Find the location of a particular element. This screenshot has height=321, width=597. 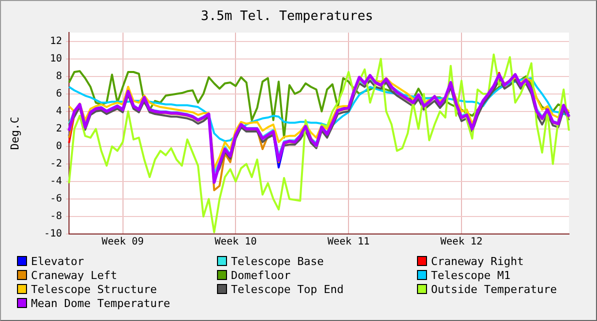

legend-label: Outside Temperature is located at coordinates (494, 289).